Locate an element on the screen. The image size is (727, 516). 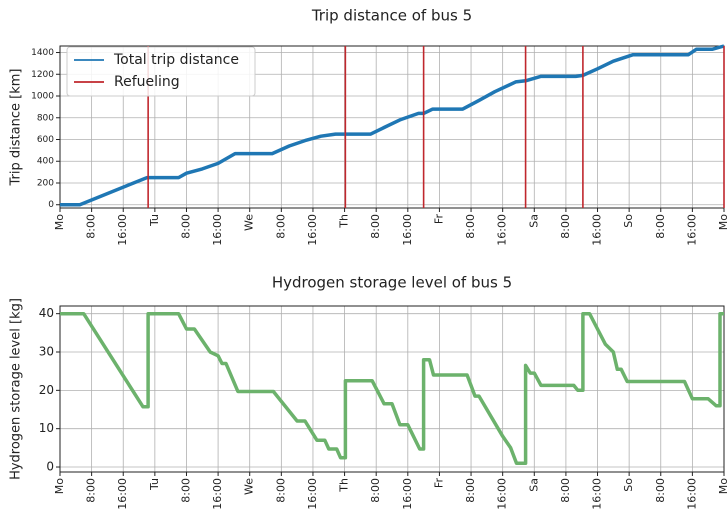
y-tick-label: 200 is located at coordinates (45, 183).